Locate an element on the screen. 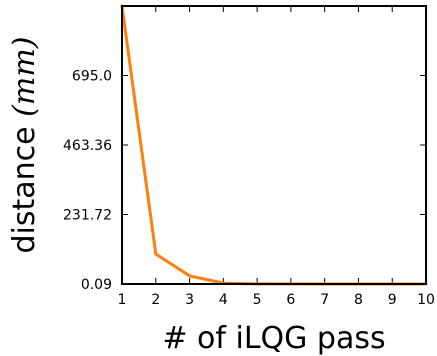  x-tick-label: 2 is located at coordinates (155, 300).